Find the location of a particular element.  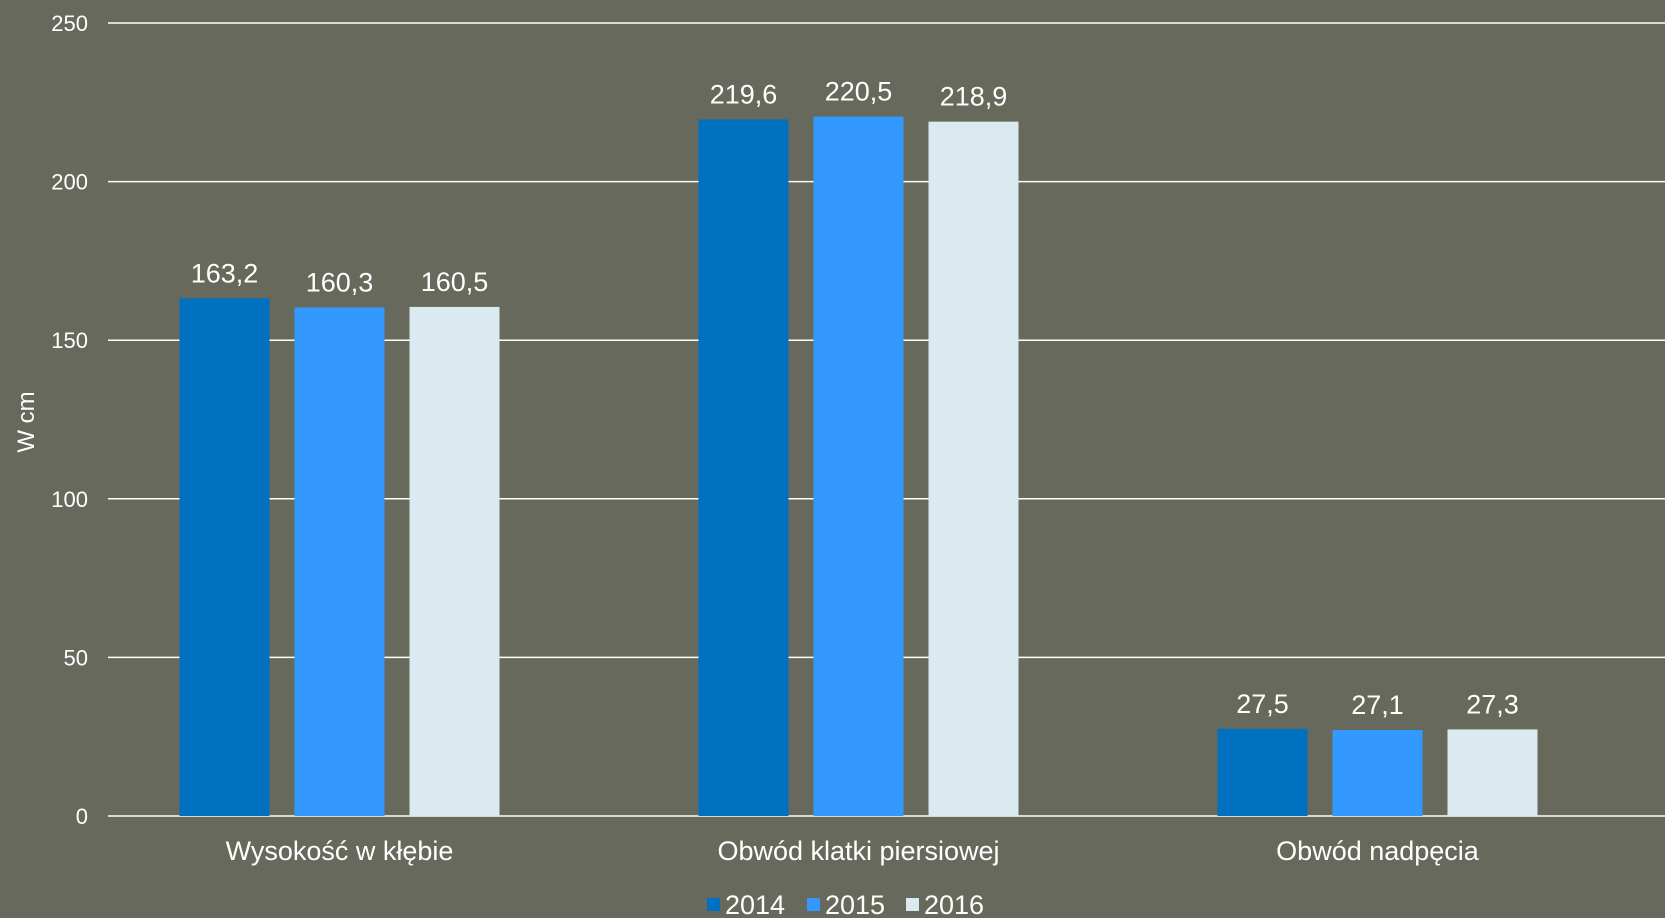

data-label: 220,5 is located at coordinates (859, 92).